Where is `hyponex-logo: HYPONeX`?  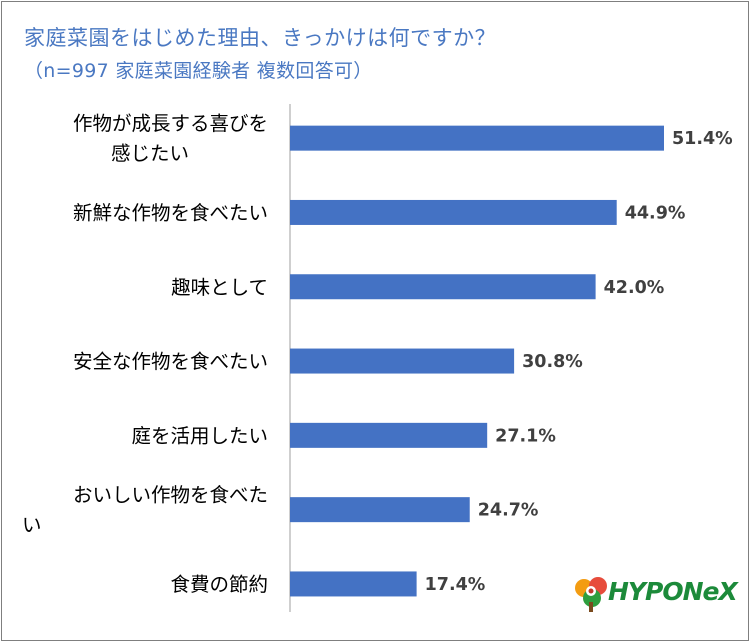
hyponex-logo: HYPONeX is located at coordinates (655, 594).